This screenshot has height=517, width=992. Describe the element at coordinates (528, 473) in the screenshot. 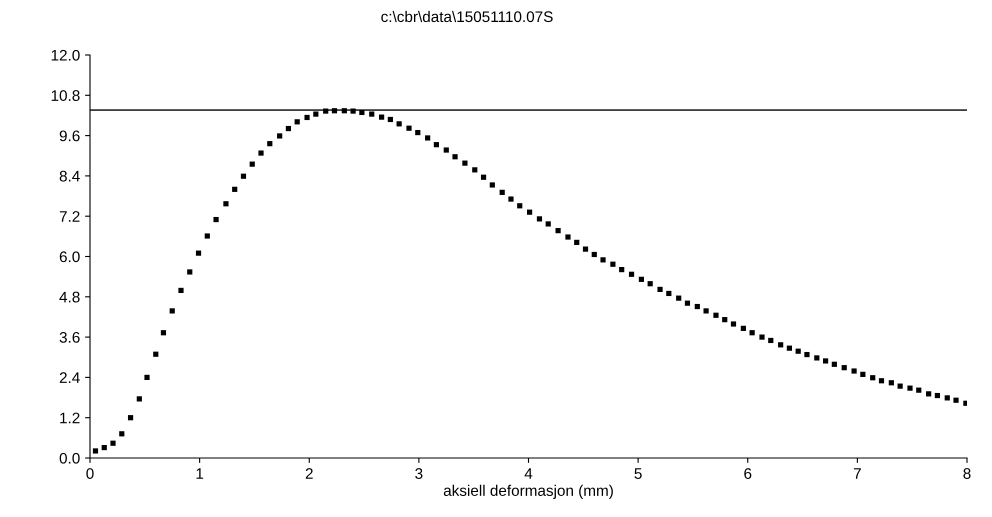

I see `x-tick-label: 4` at that location.